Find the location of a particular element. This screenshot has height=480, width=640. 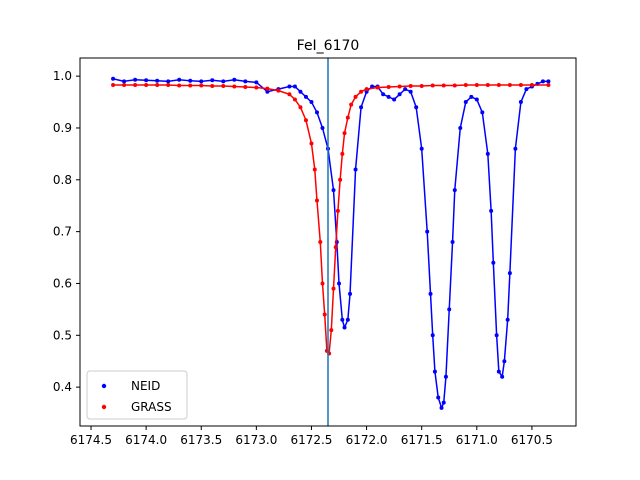

chart-title: FeI_6170 is located at coordinates (328, 46).